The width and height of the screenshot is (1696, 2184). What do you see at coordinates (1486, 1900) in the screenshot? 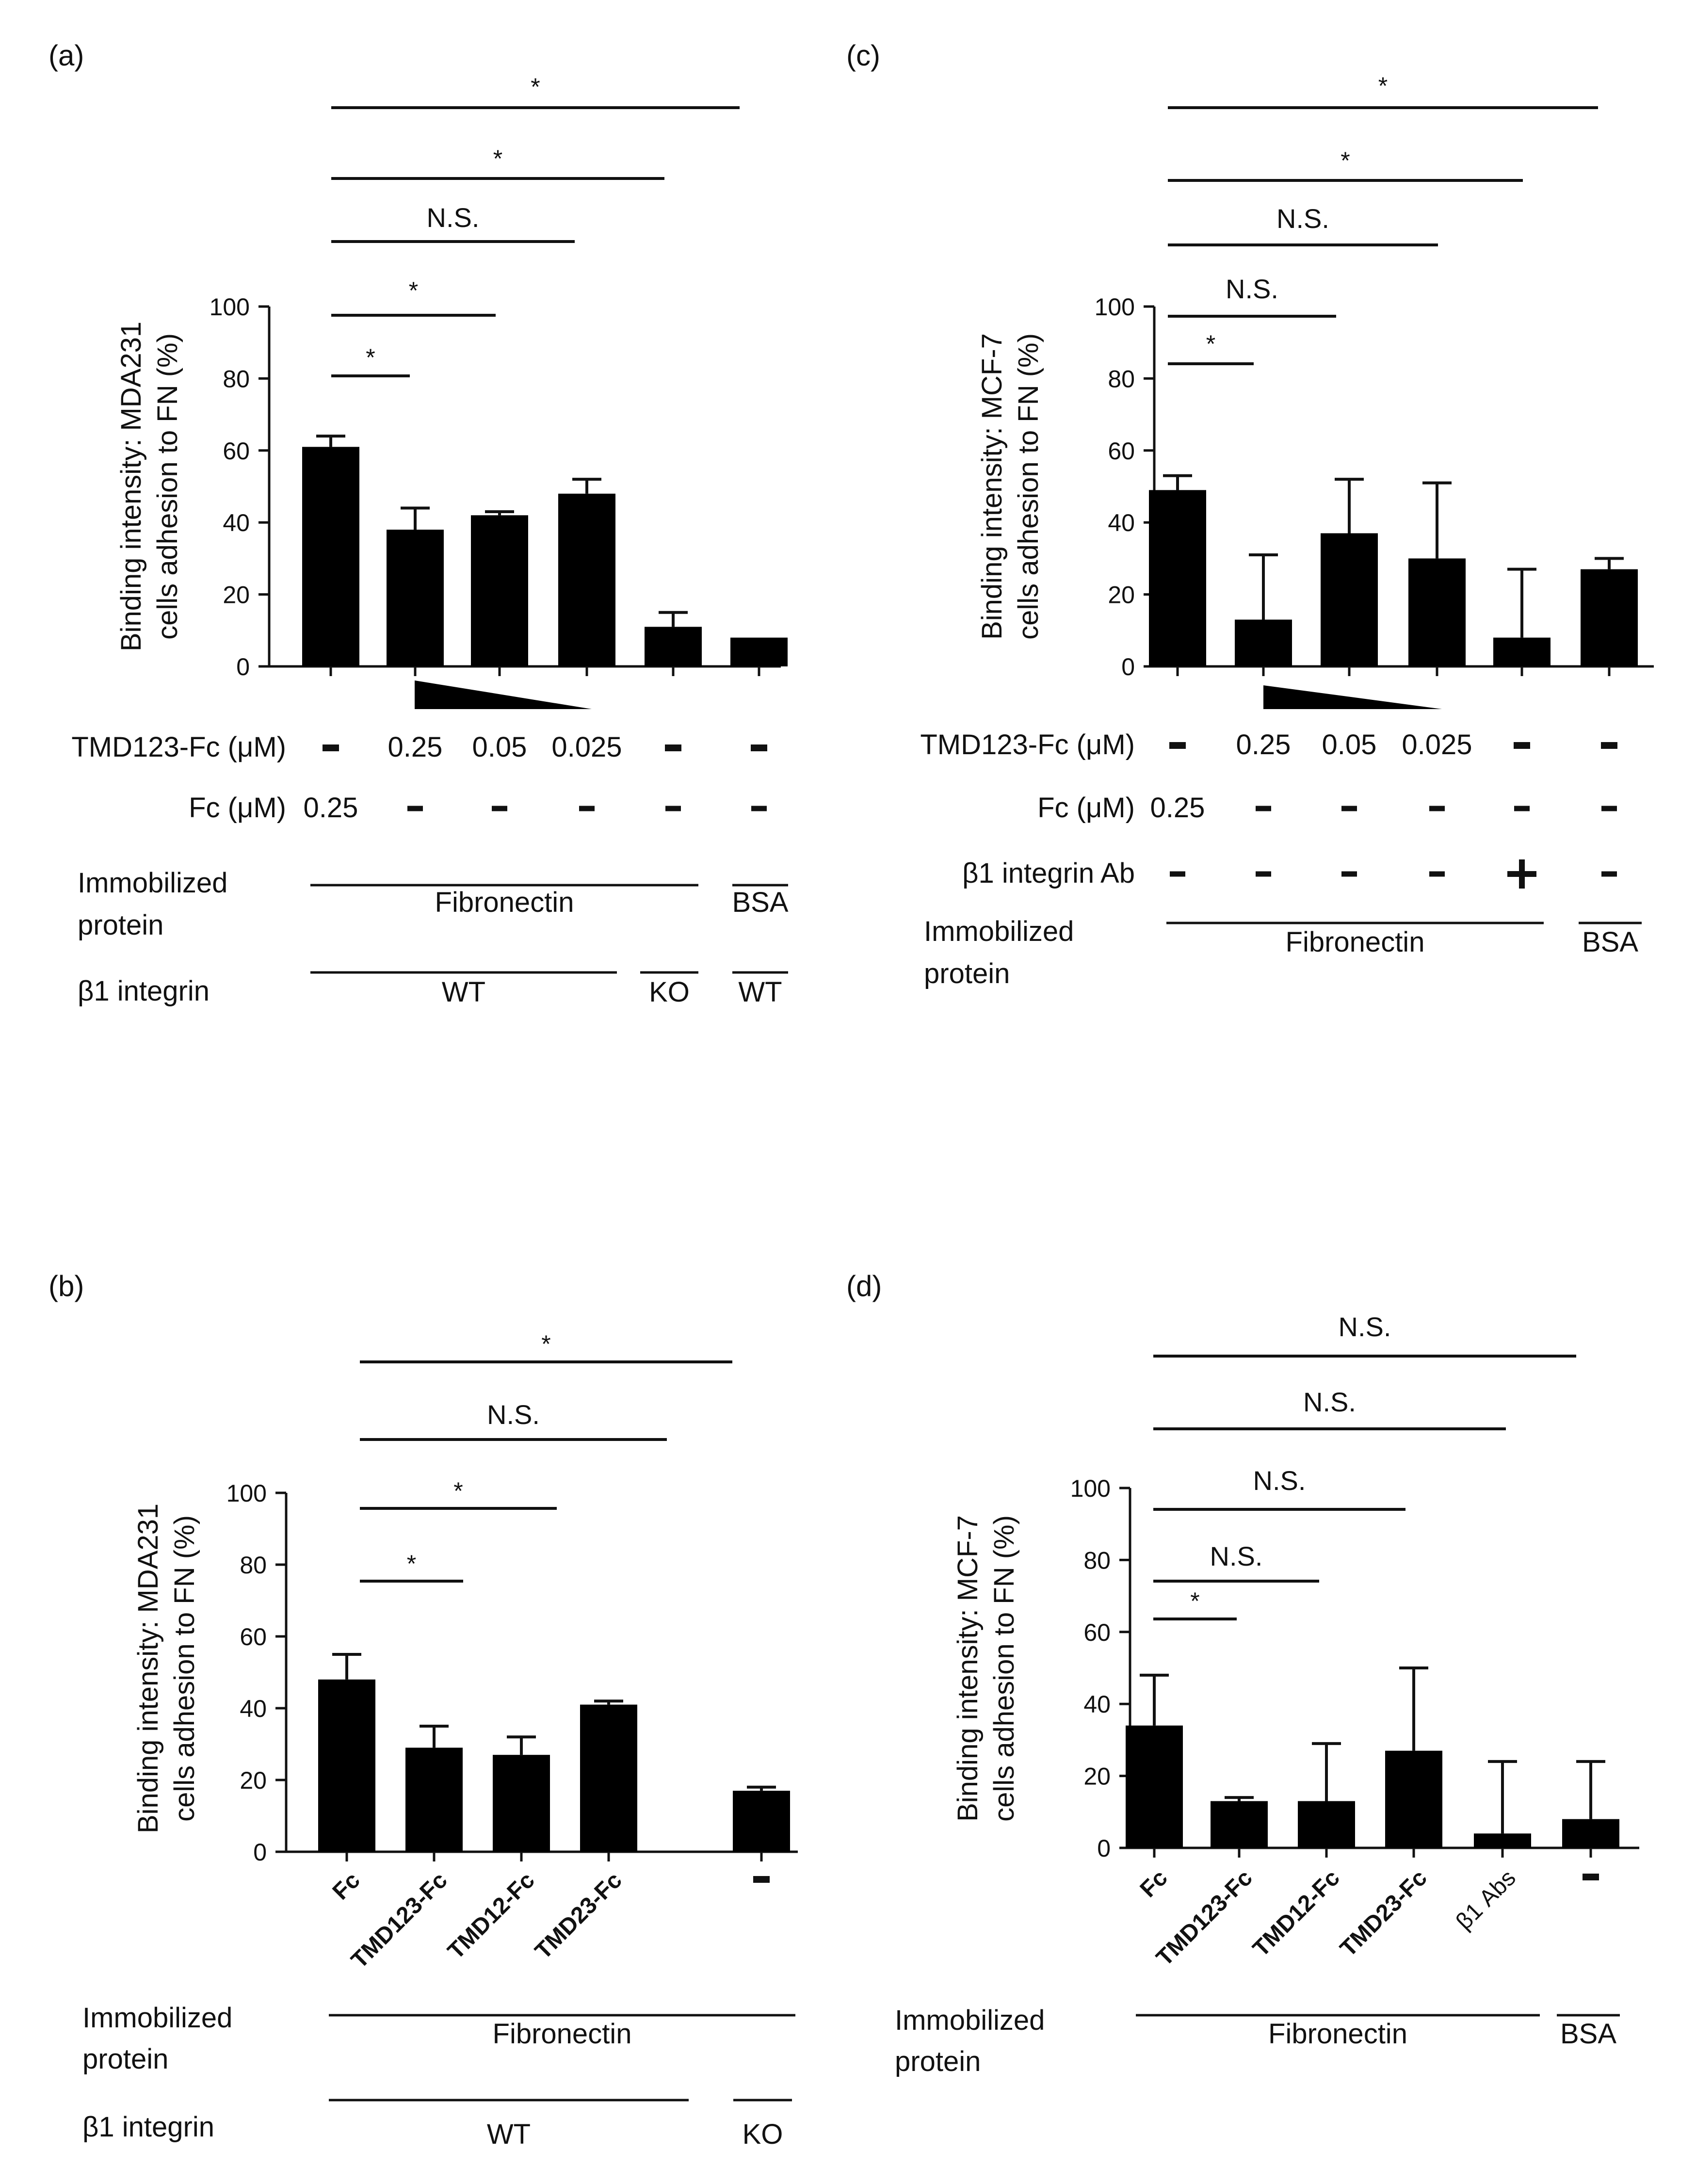
I see `category-label: β1 Abs` at bounding box center [1486, 1900].